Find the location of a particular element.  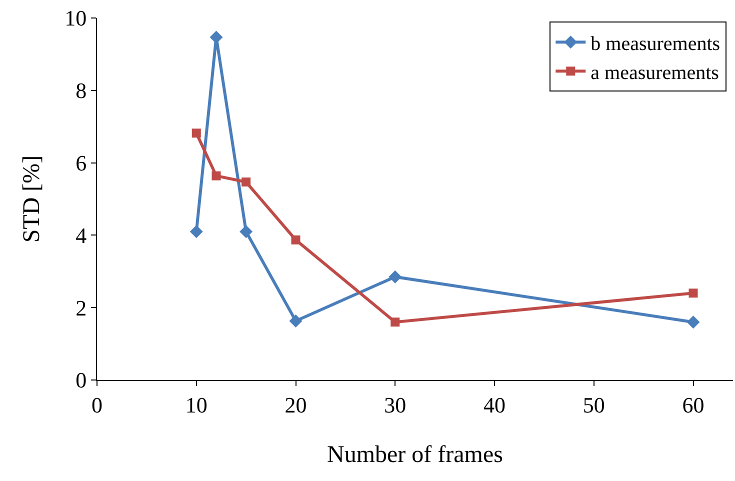

y-axis-title: STD [%] is located at coordinates (32, 199).